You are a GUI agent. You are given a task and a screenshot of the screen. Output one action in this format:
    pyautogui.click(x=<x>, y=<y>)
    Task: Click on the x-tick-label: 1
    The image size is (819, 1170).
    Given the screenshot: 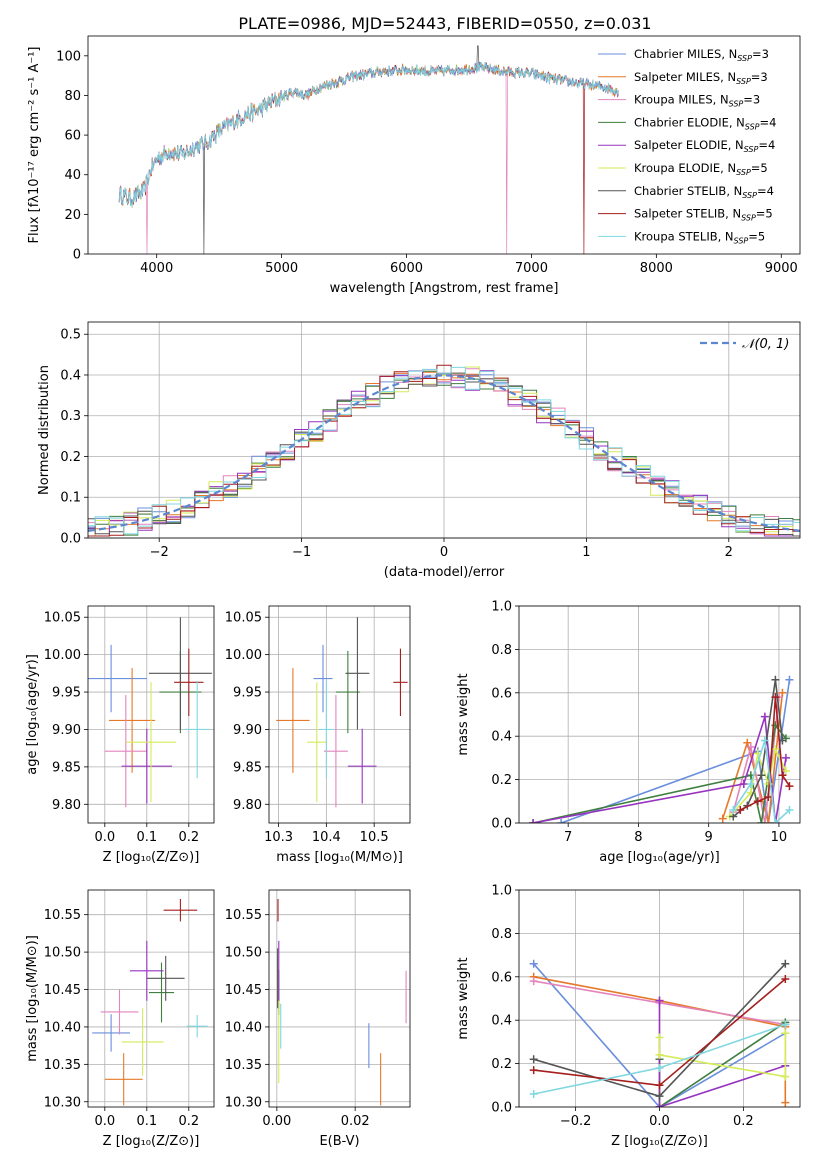 What is the action you would take?
    pyautogui.click(x=586, y=552)
    